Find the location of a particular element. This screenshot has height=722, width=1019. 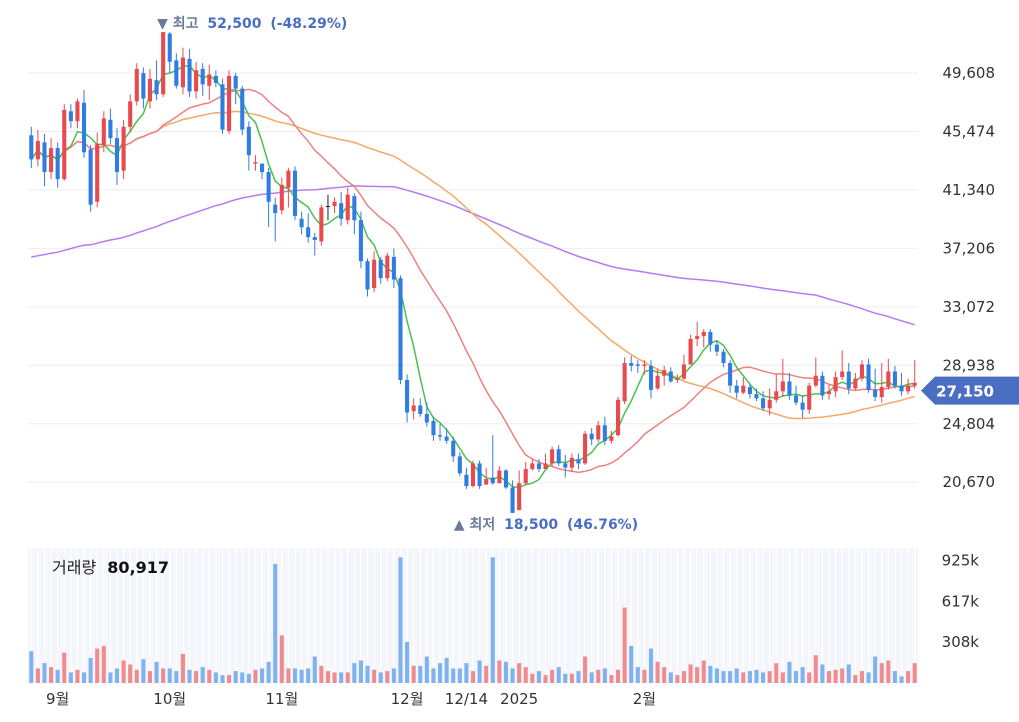

time-axis: 9월 10월 11월 12월 12/14 2025 2월 is located at coordinates (351, 699).